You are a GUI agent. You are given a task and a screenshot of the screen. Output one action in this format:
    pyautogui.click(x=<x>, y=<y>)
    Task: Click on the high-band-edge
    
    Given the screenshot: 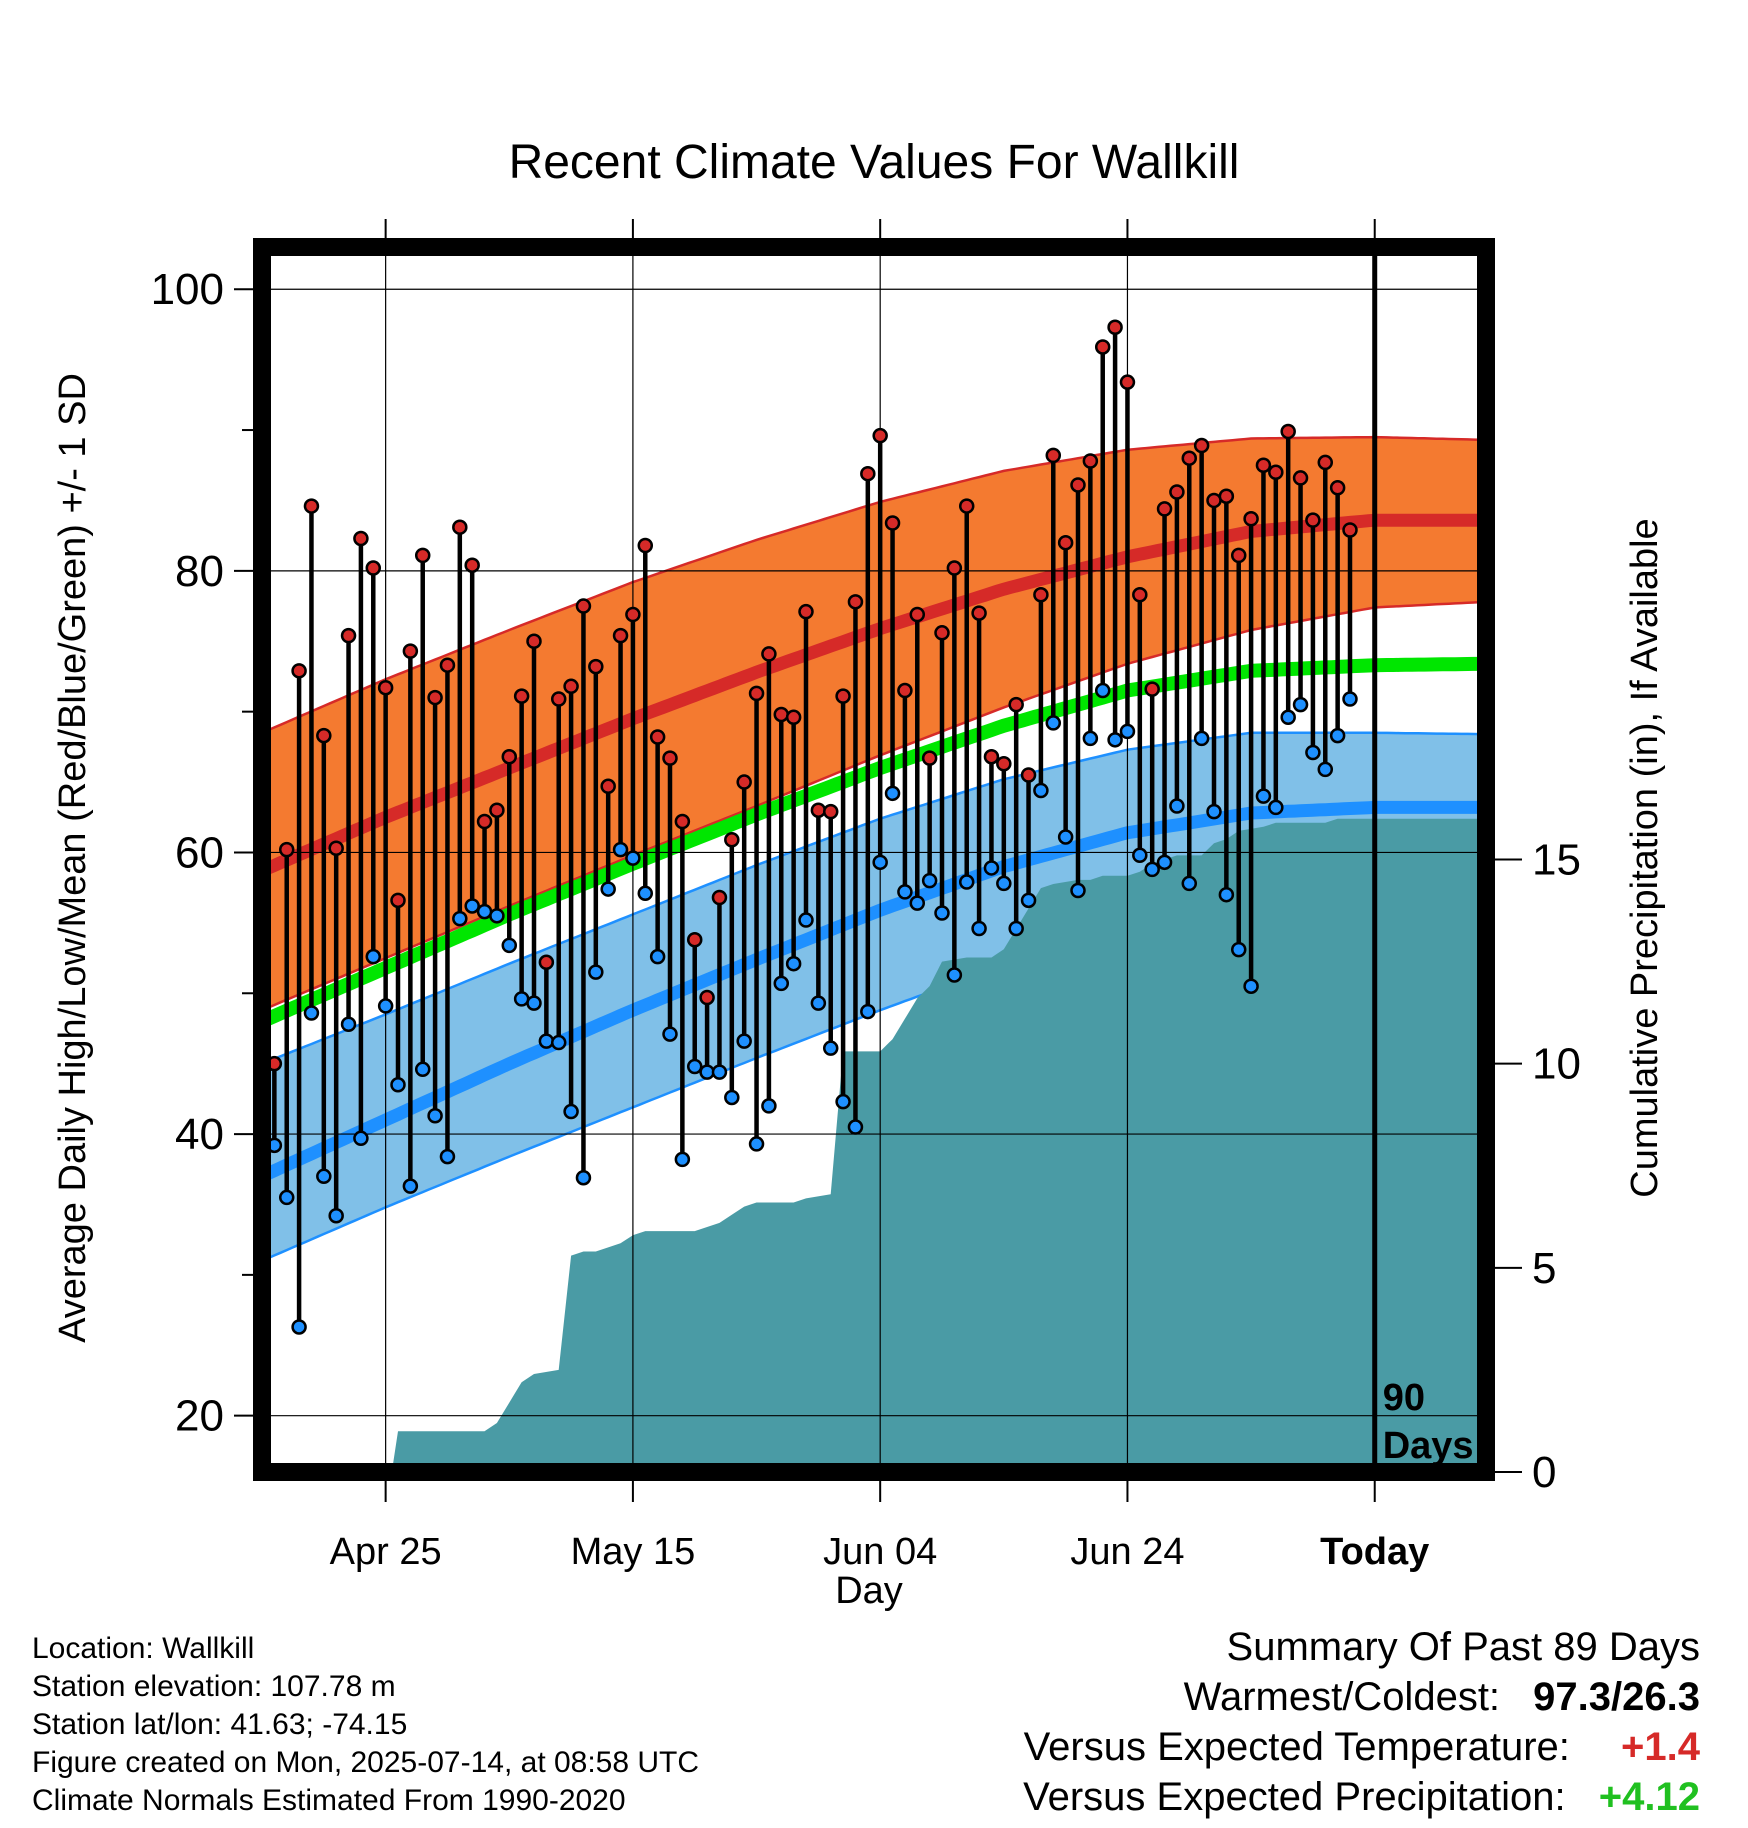 What is the action you would take?
    pyautogui.click(x=874, y=584)
    